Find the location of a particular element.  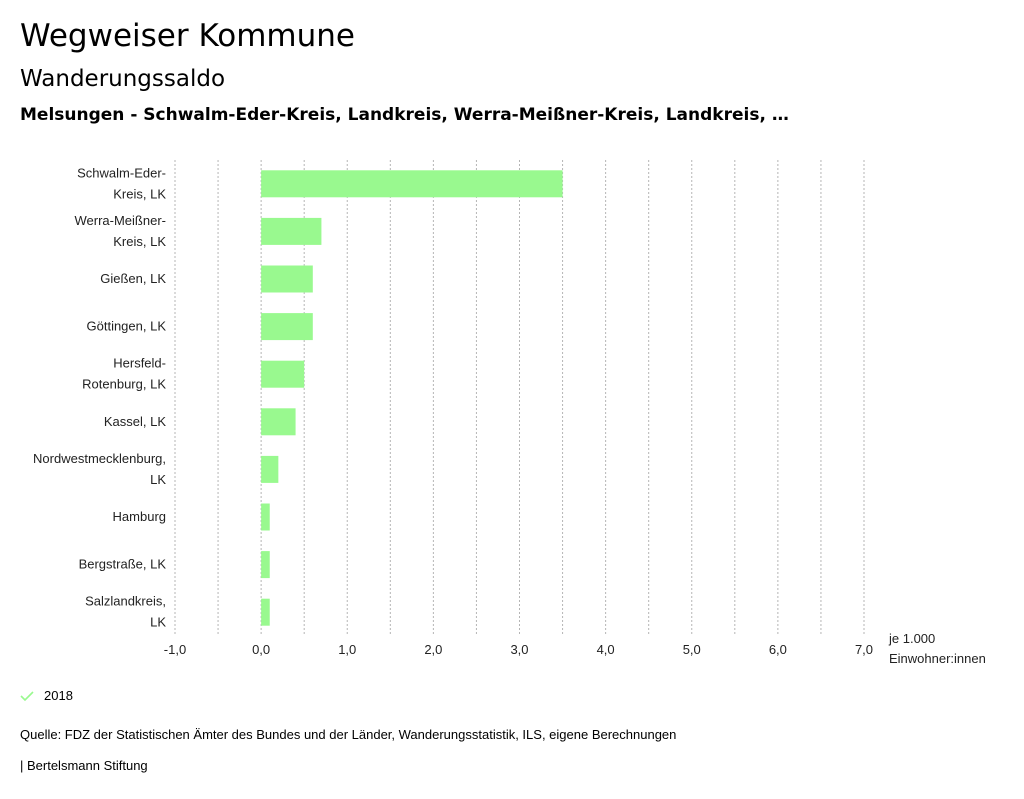

unit-label-line1: je 1.000 is located at coordinates (911, 638).